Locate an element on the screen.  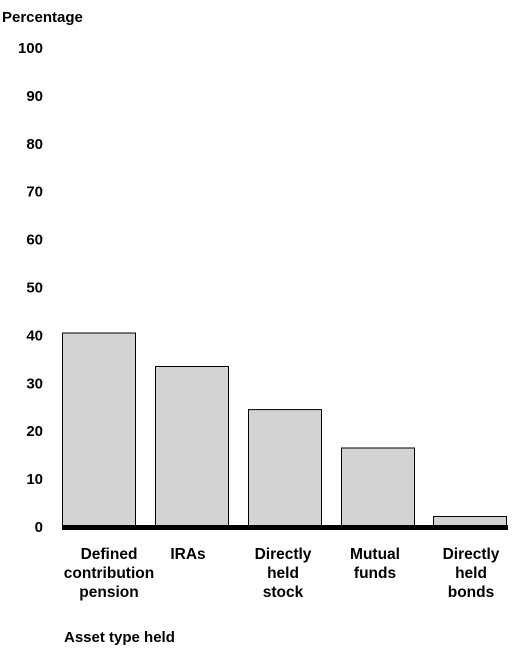
y-tick-label: 80 is located at coordinates (34, 144).